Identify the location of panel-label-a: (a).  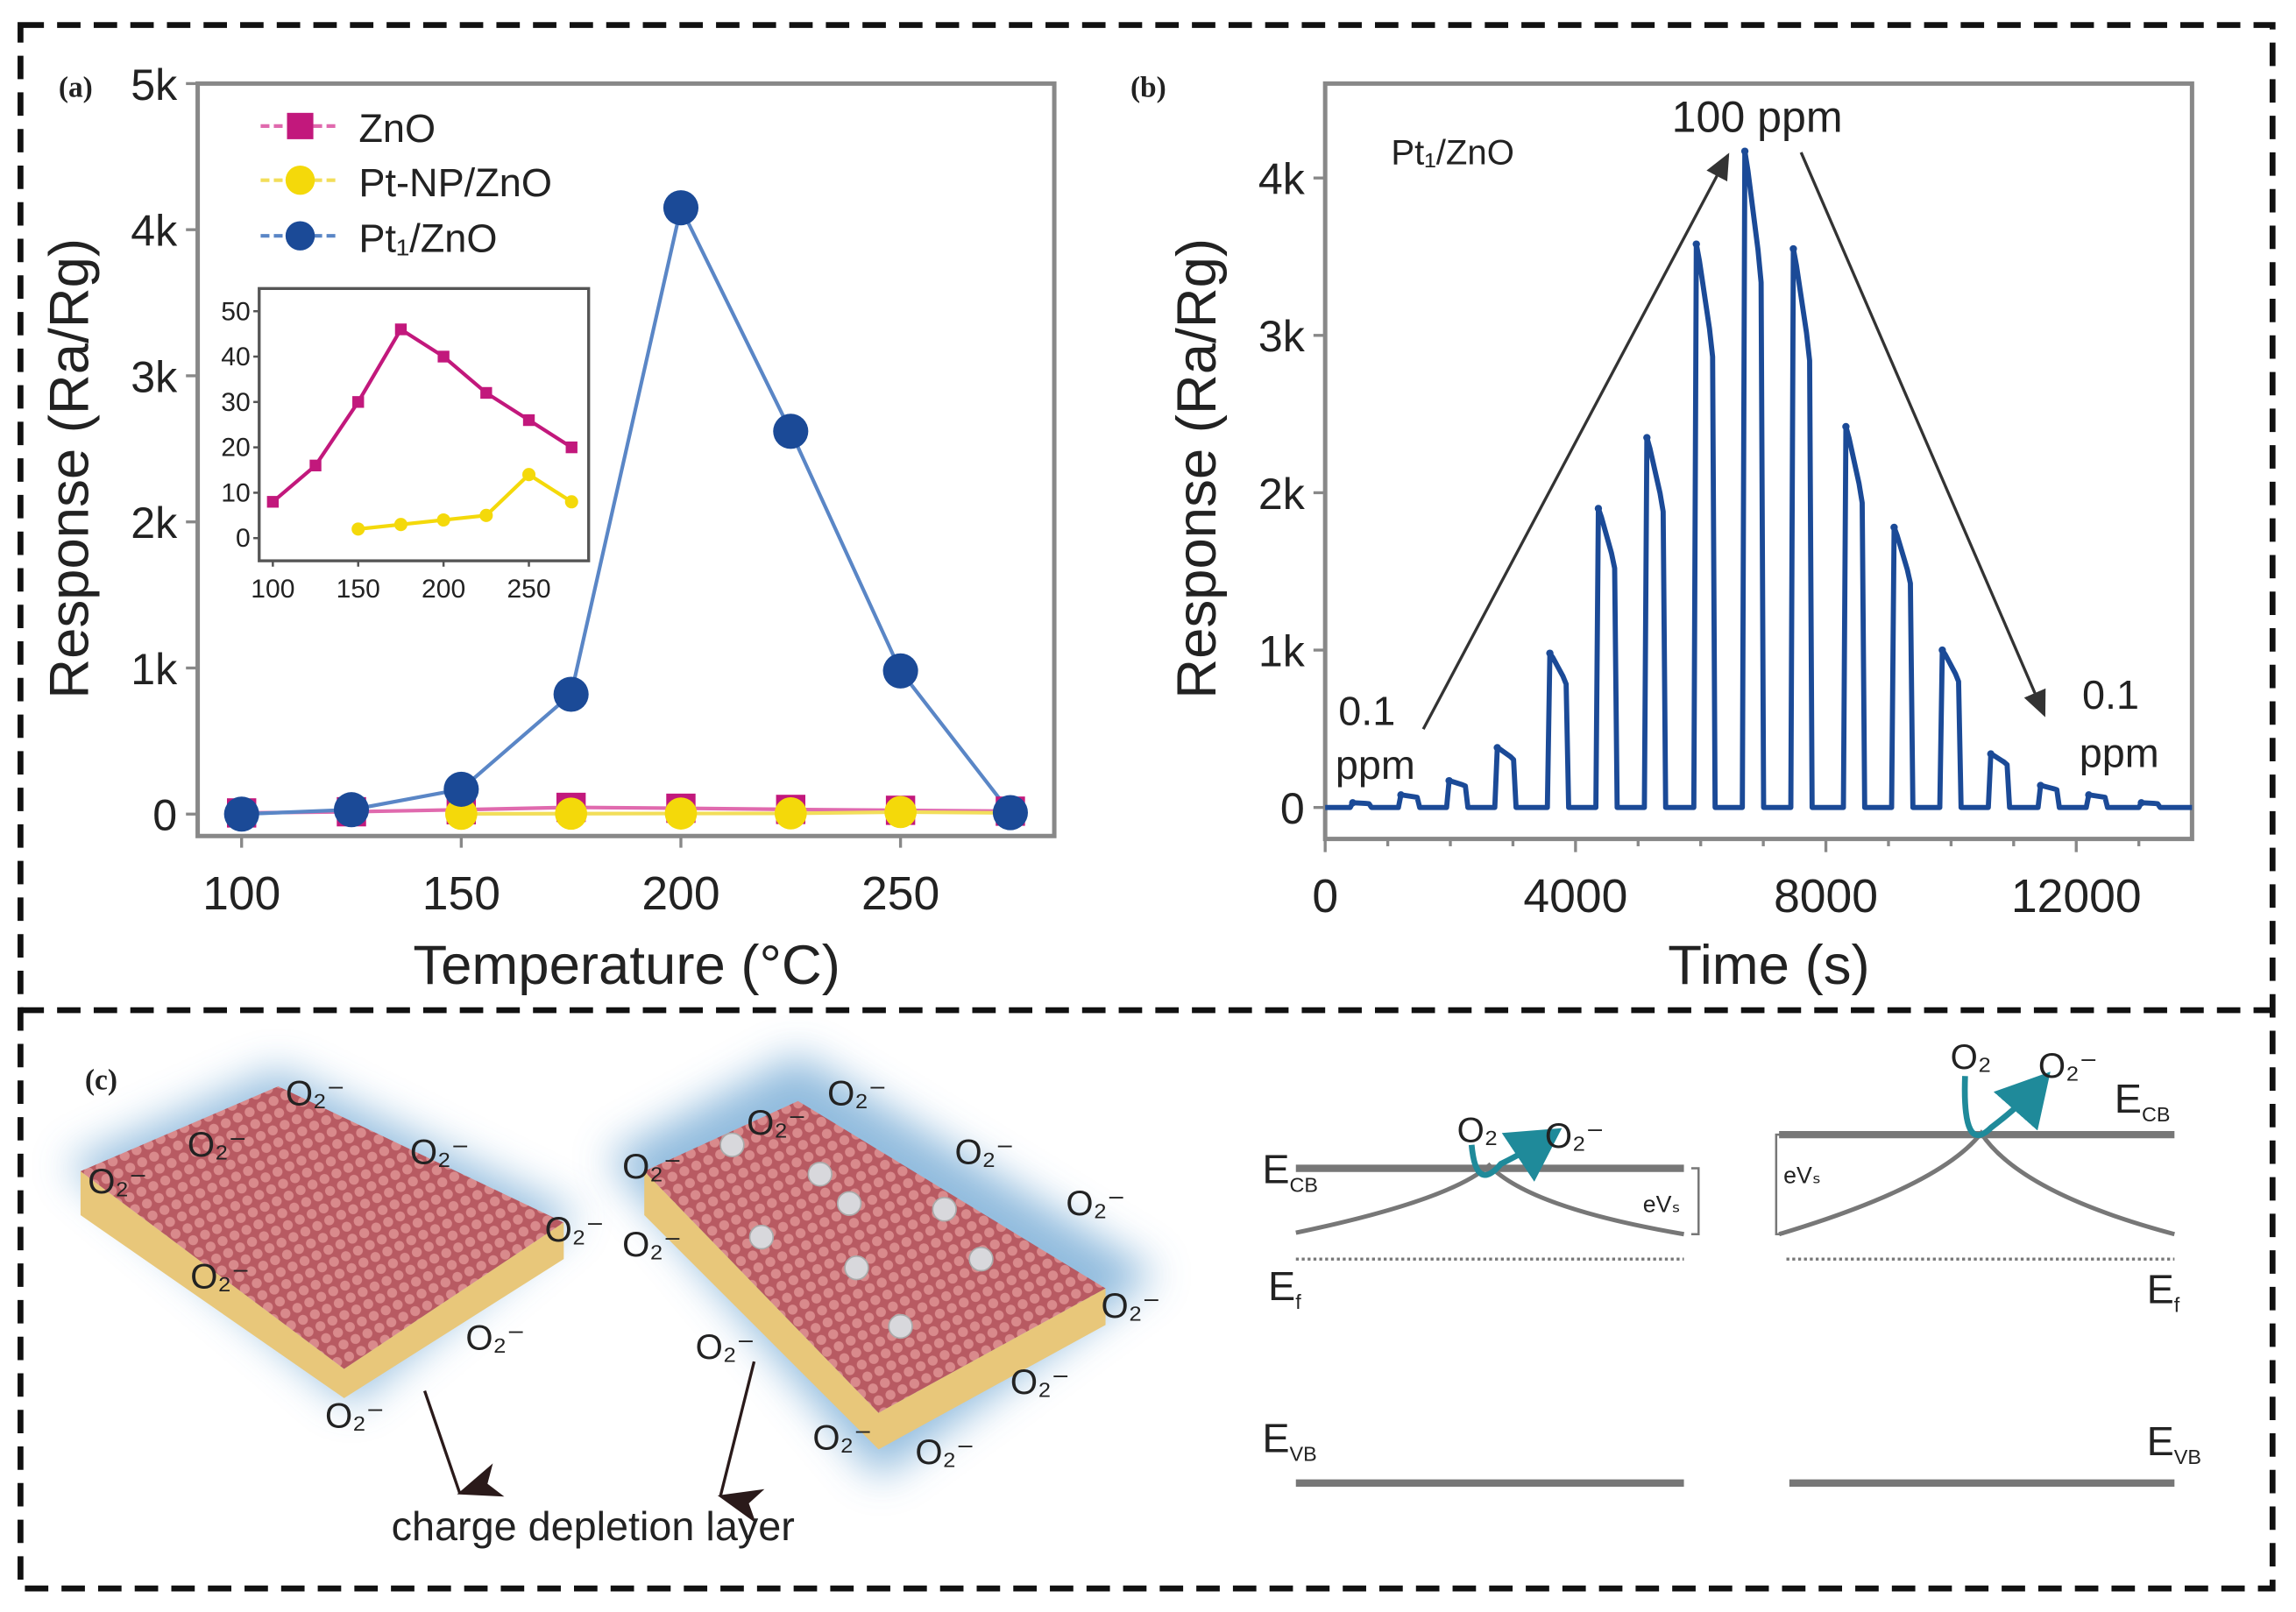
(76, 87).